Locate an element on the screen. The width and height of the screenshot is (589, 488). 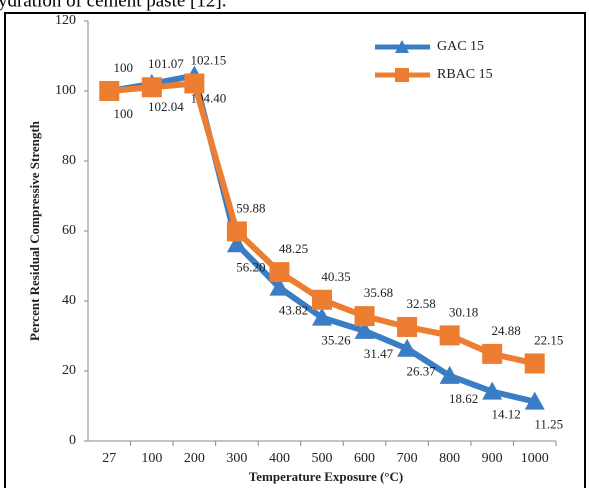
y-tick-label: 0 is located at coordinates (72, 440).